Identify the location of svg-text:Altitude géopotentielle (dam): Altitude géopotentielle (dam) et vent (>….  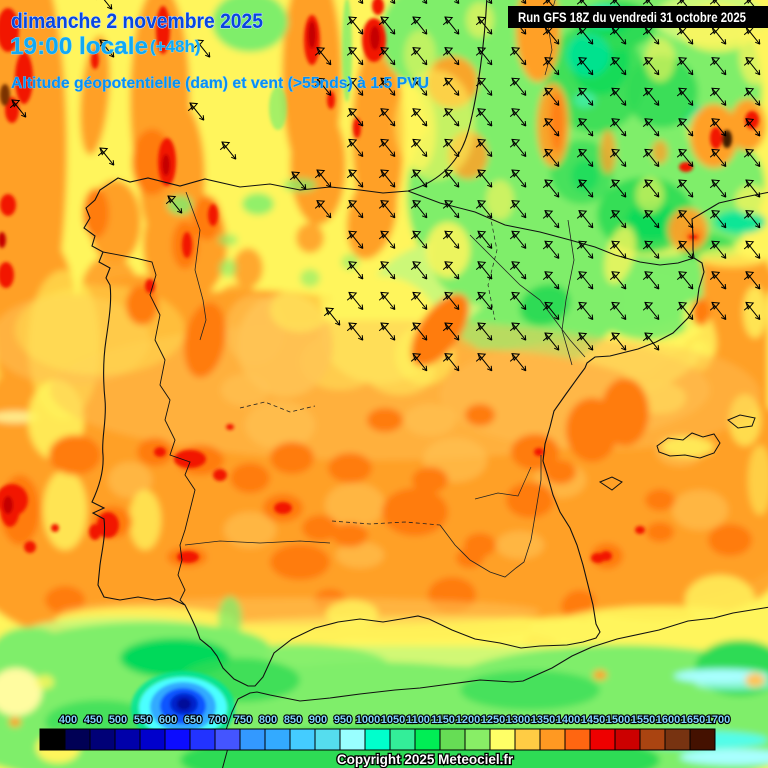
(220, 83).